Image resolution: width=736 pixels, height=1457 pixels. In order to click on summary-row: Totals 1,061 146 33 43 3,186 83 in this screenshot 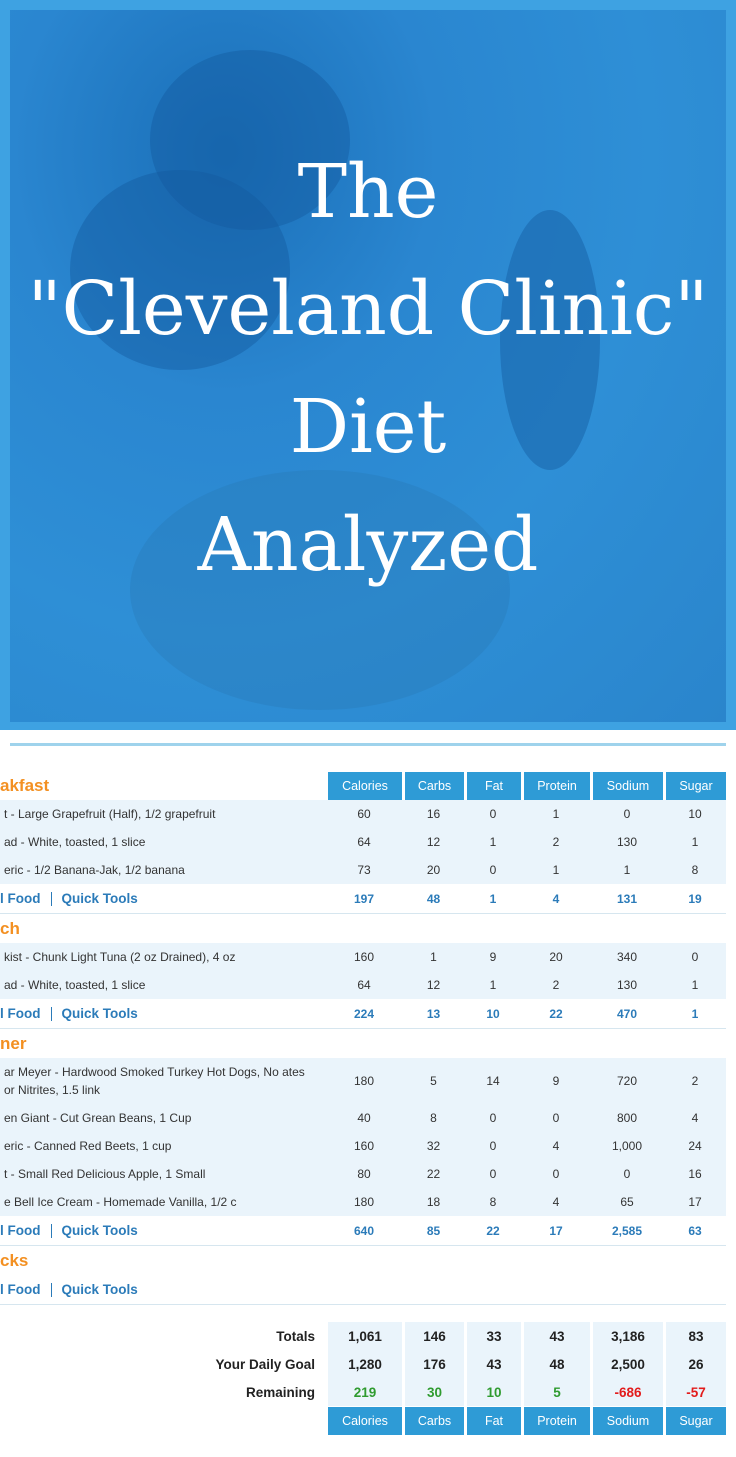, I will do `click(363, 1336)`.